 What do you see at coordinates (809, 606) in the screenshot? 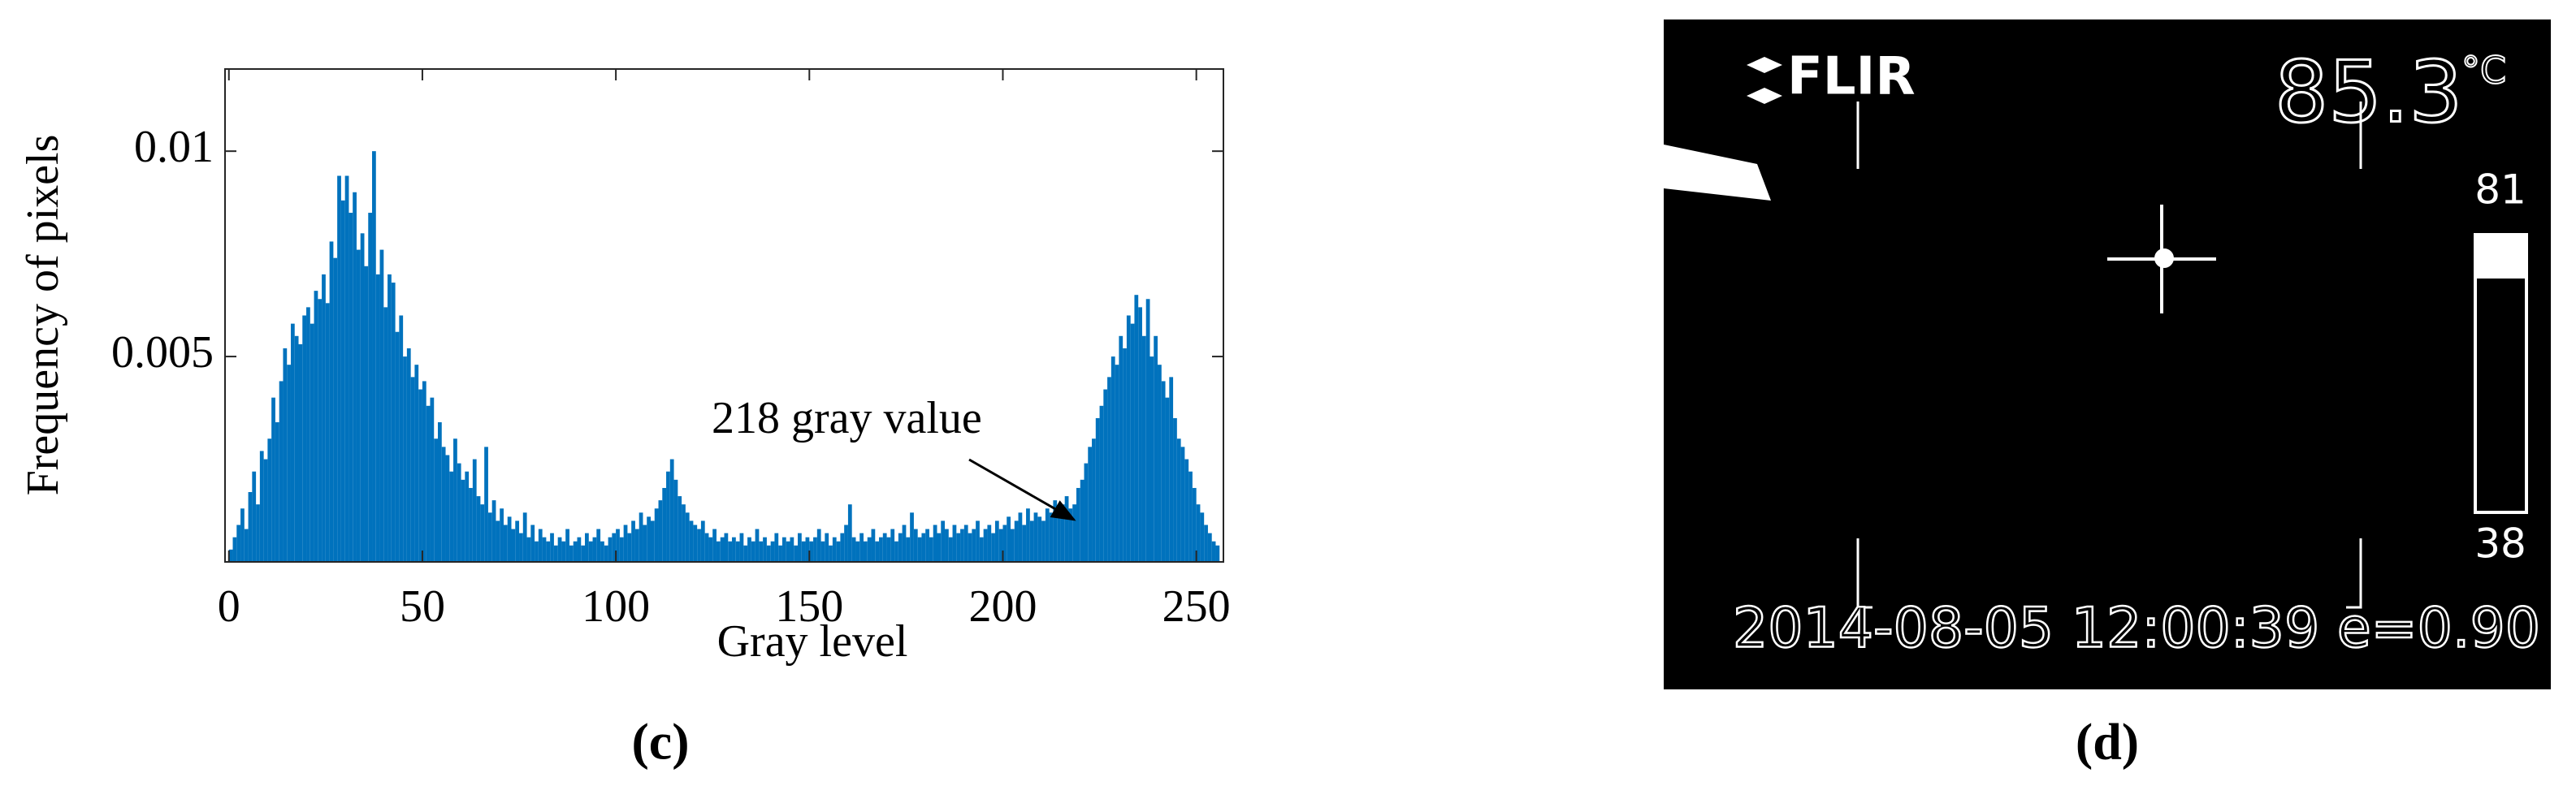
I see `x-tick-label: 150` at bounding box center [809, 606].